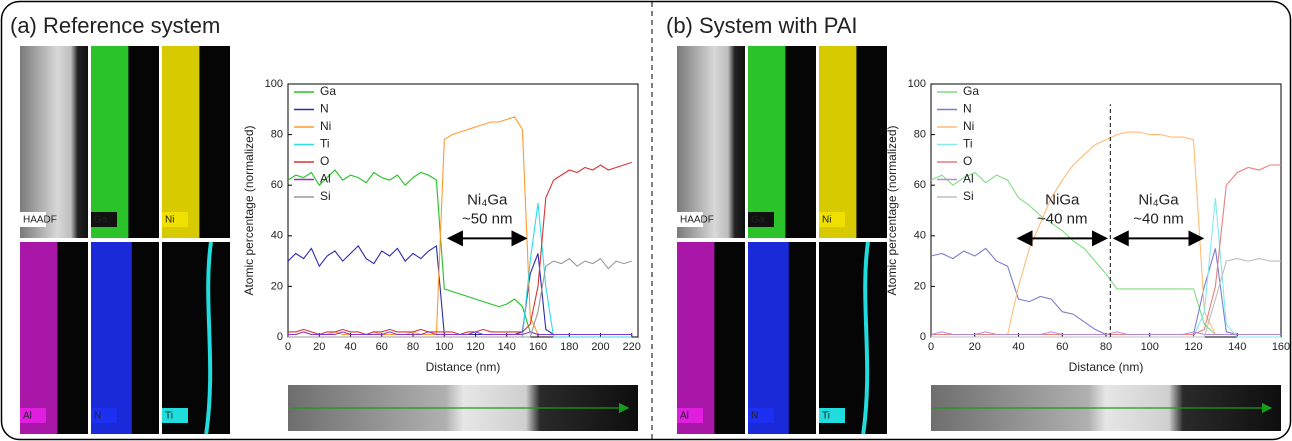 The width and height of the screenshot is (1292, 441). Describe the element at coordinates (632, 347) in the screenshot. I see `x-tick-label: 220` at that location.